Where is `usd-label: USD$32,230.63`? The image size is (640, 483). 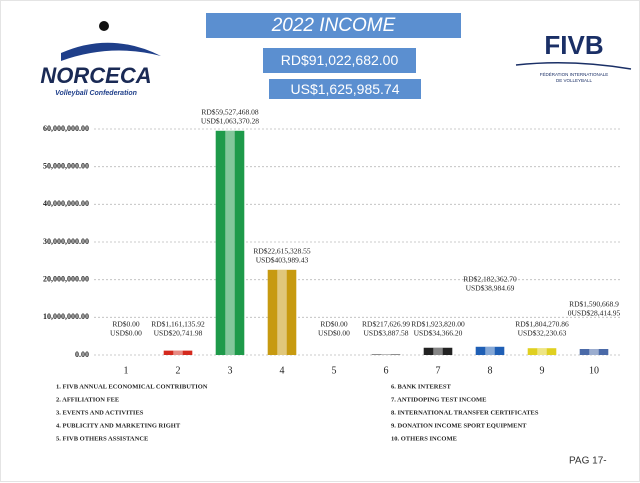 usd-label: USD$32,230.63 is located at coordinates (542, 333).